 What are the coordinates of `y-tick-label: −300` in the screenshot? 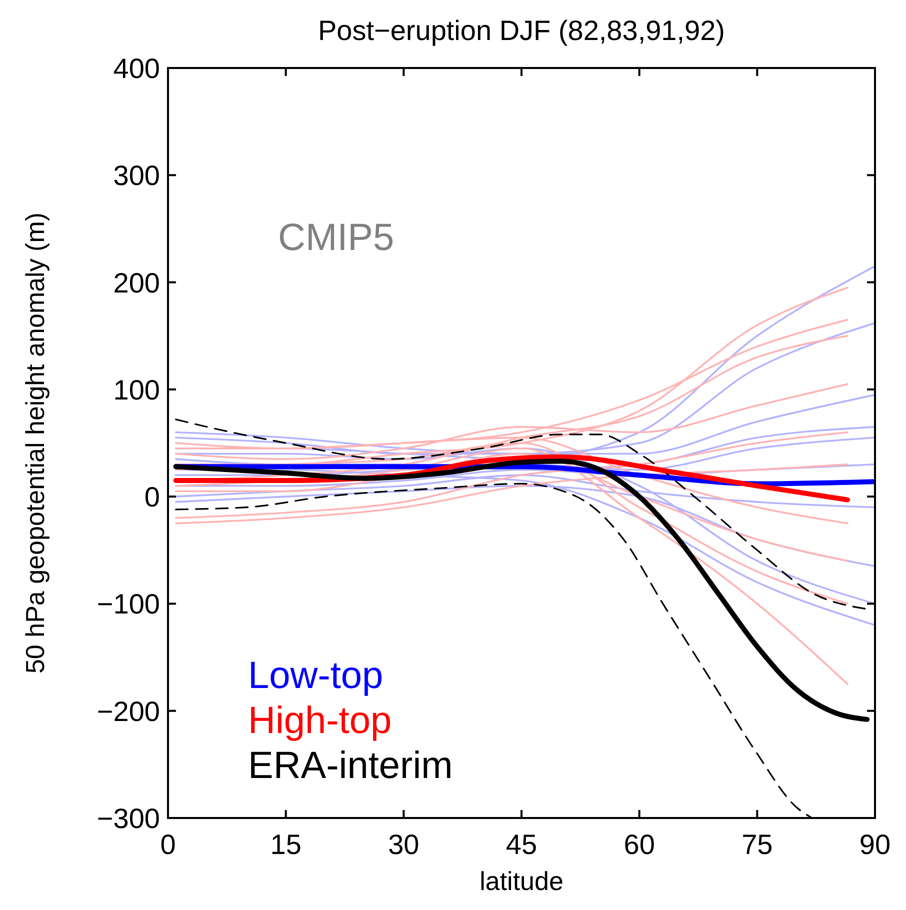 It's located at (128, 818).